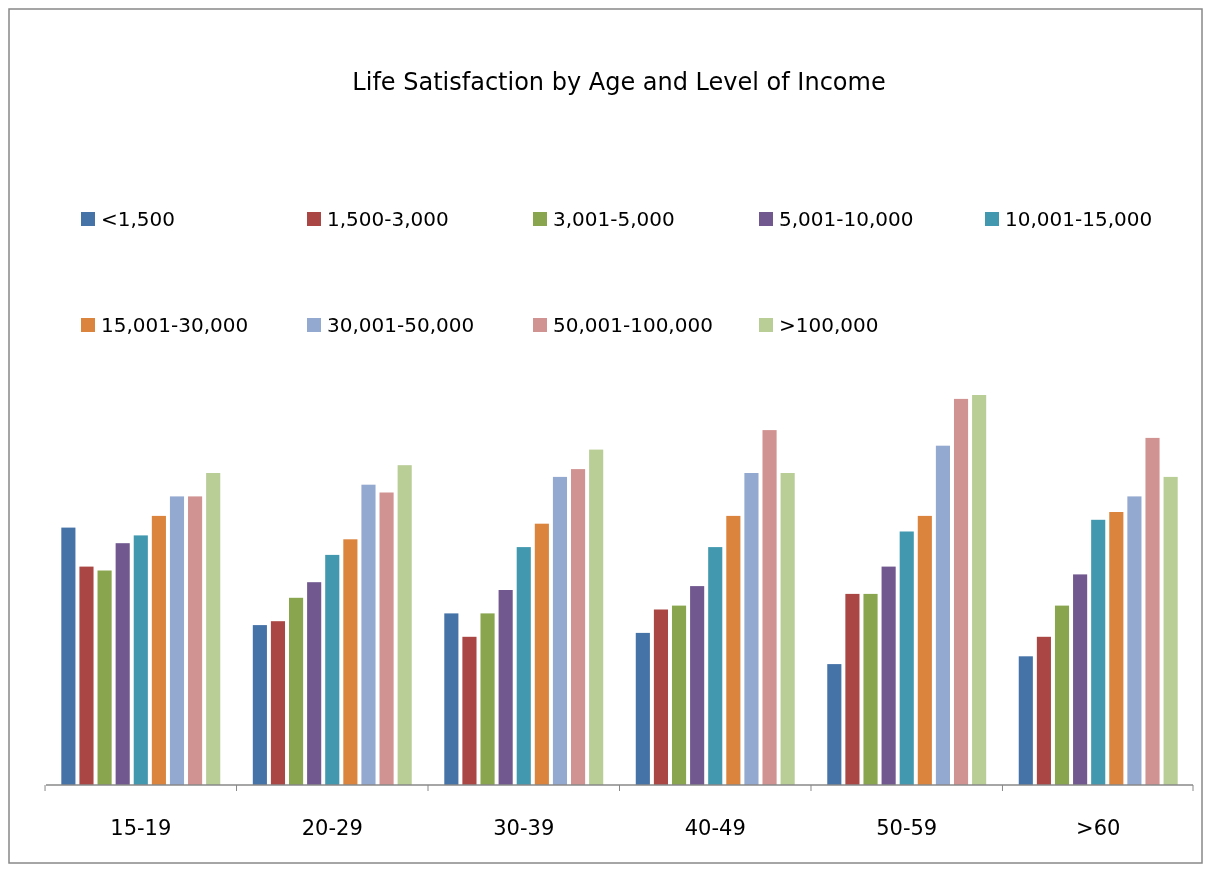 The height and width of the screenshot is (872, 1211). I want to click on x-tick-label: >60, so click(1098, 828).